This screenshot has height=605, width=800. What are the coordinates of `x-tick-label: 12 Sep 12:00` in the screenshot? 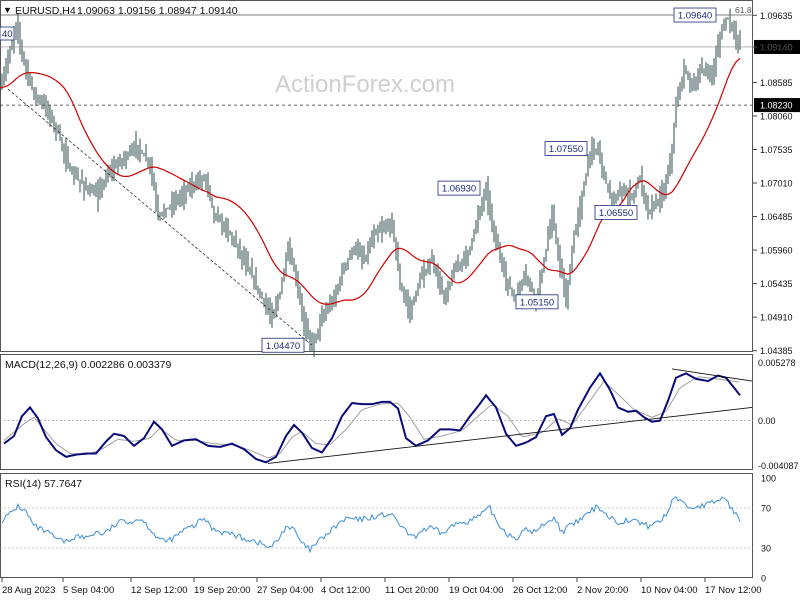 It's located at (159, 590).